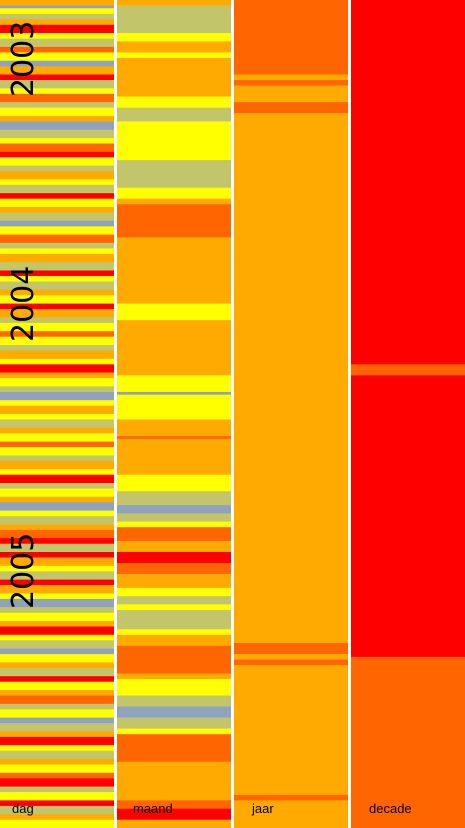  What do you see at coordinates (23, 58) in the screenshot?
I see `year-label-2003: 2003` at bounding box center [23, 58].